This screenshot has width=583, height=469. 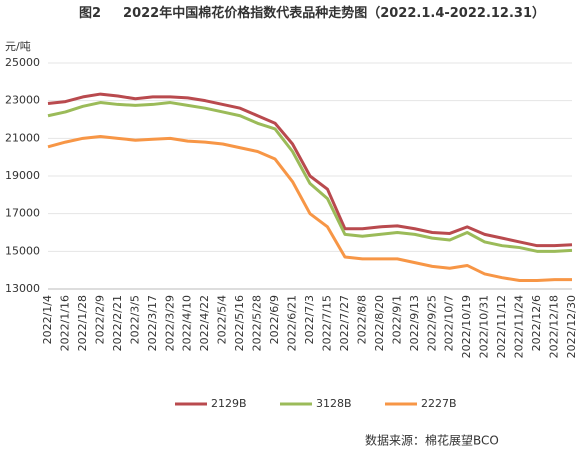 I want to click on y-tick-label: 23000, so click(x=22, y=100).